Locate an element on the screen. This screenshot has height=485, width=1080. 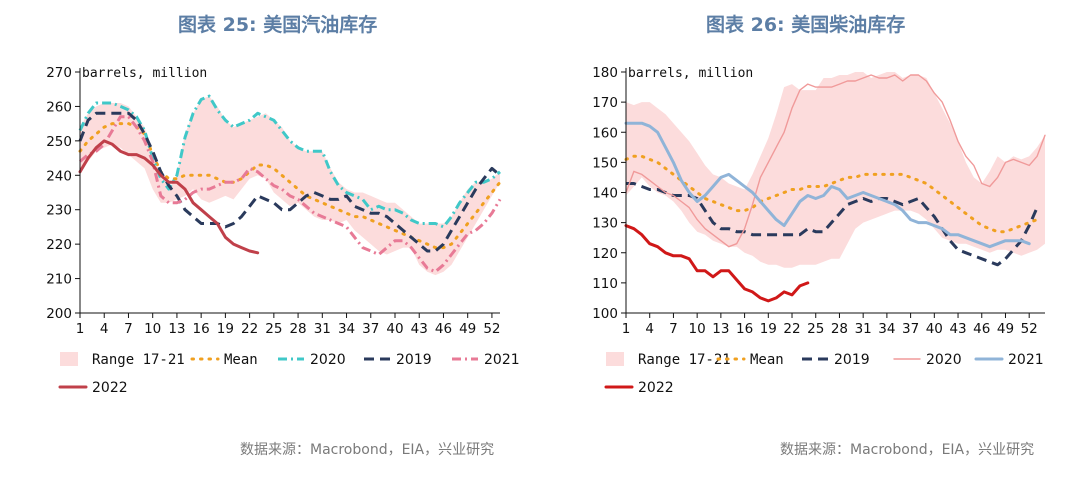
c2-x-tick-label: 40 is located at coordinates (934, 329).